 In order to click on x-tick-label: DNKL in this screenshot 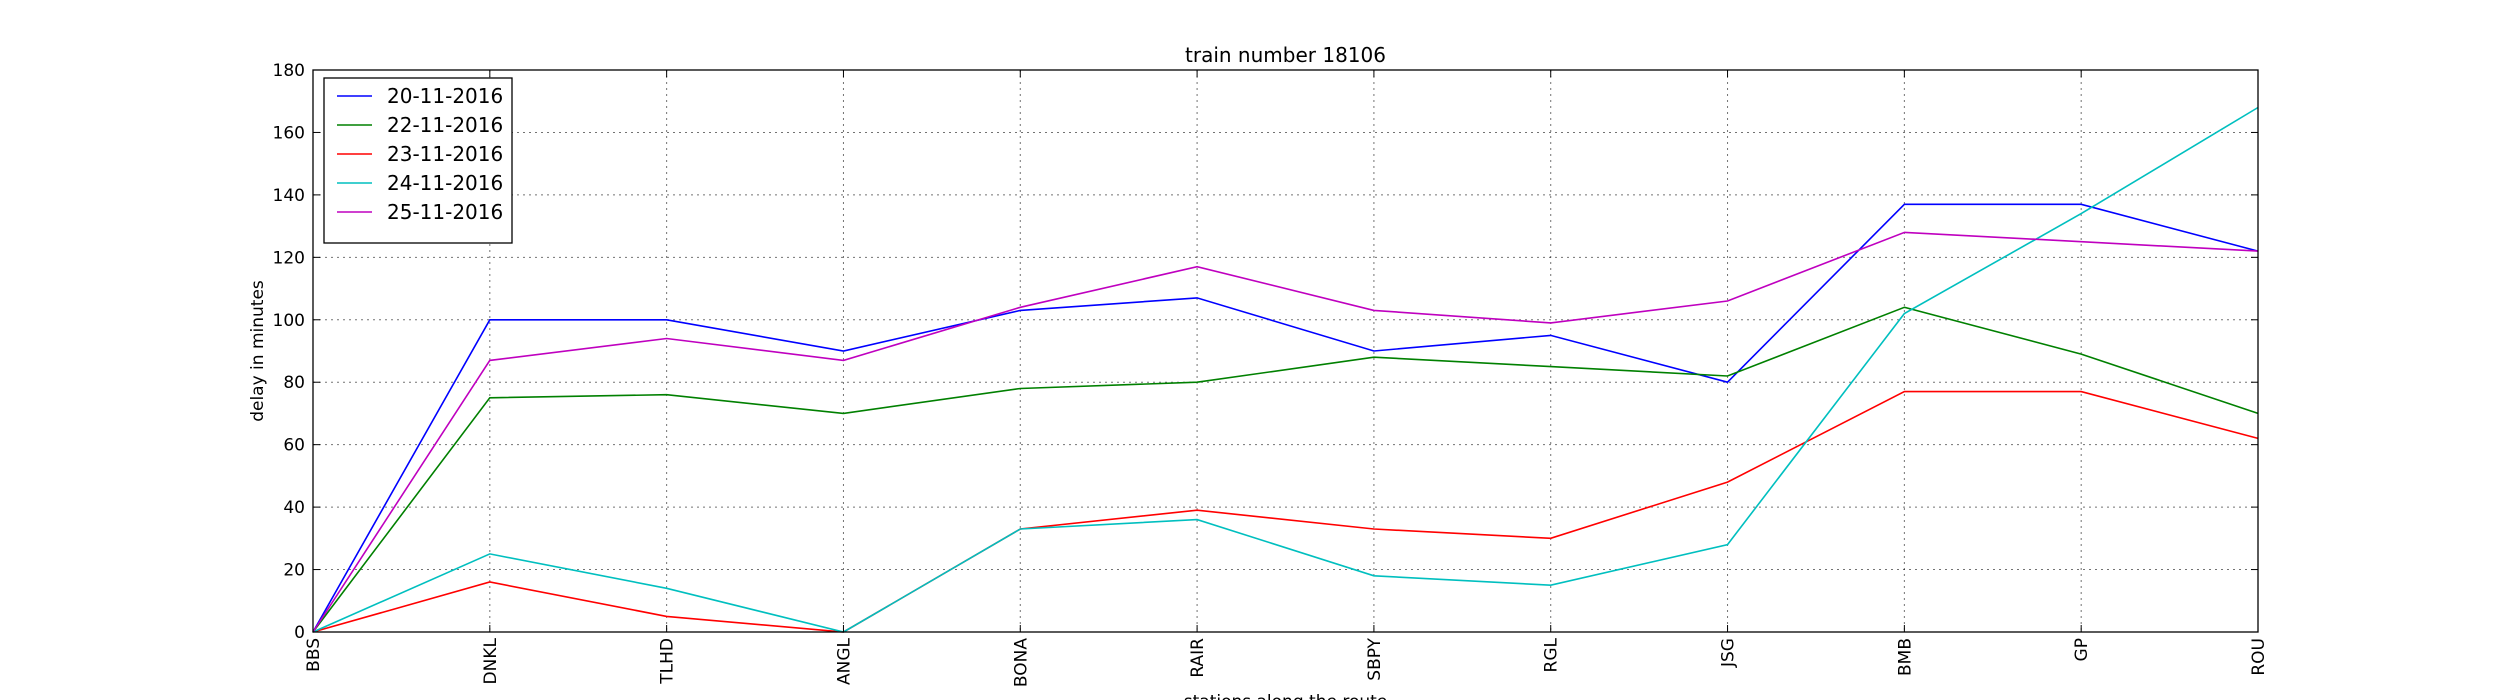, I will do `click(491, 660)`.